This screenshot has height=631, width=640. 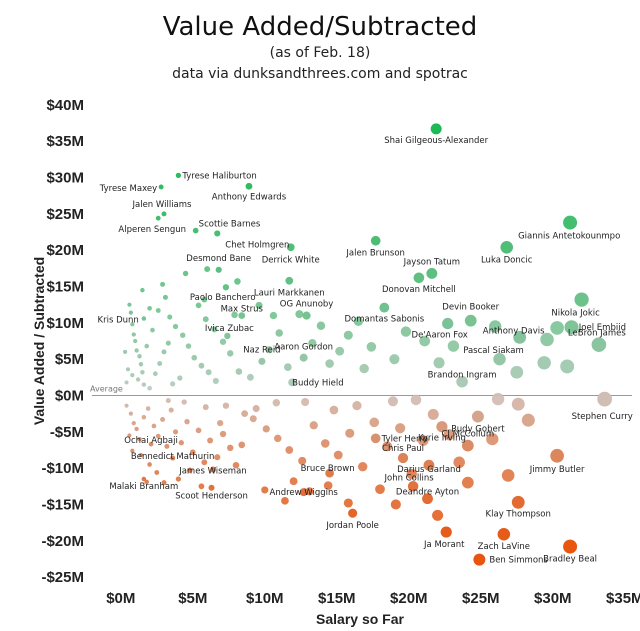 What do you see at coordinates (62, 504) in the screenshot?
I see `y-tick-label: -$15M` at bounding box center [62, 504].